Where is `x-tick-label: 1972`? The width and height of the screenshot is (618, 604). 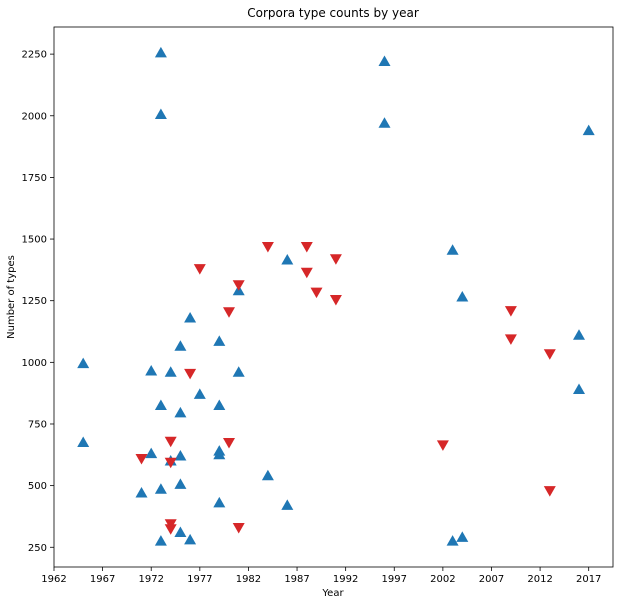 x-tick-label: 1972 is located at coordinates (150, 579).